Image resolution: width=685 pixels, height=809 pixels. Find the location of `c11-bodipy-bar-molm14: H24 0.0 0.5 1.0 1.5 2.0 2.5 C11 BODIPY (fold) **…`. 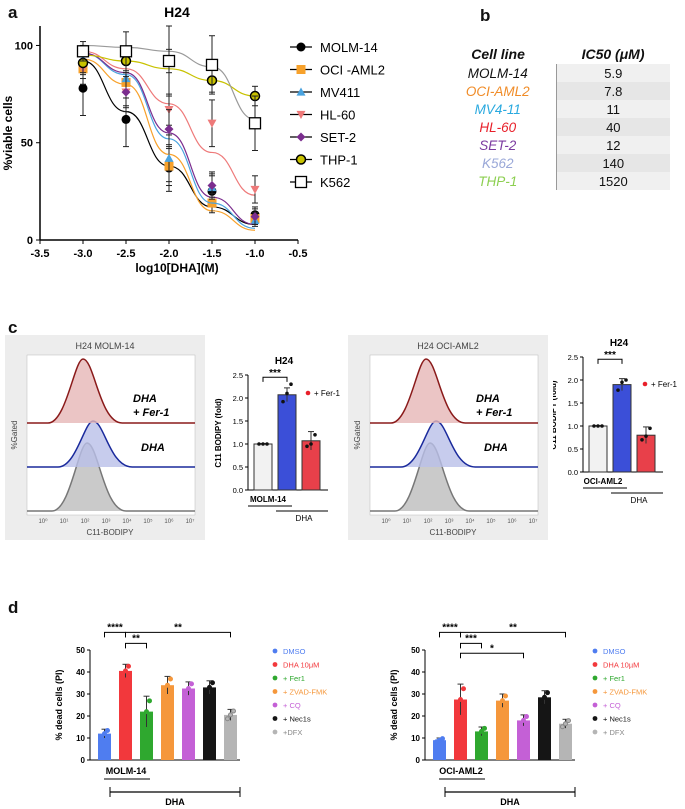

c11-bodipy-bar-molm14: H24 0.0 0.5 1.0 1.5 2.0 2.5 C11 BODIPY (fold) **… is located at coordinates (277, 439).